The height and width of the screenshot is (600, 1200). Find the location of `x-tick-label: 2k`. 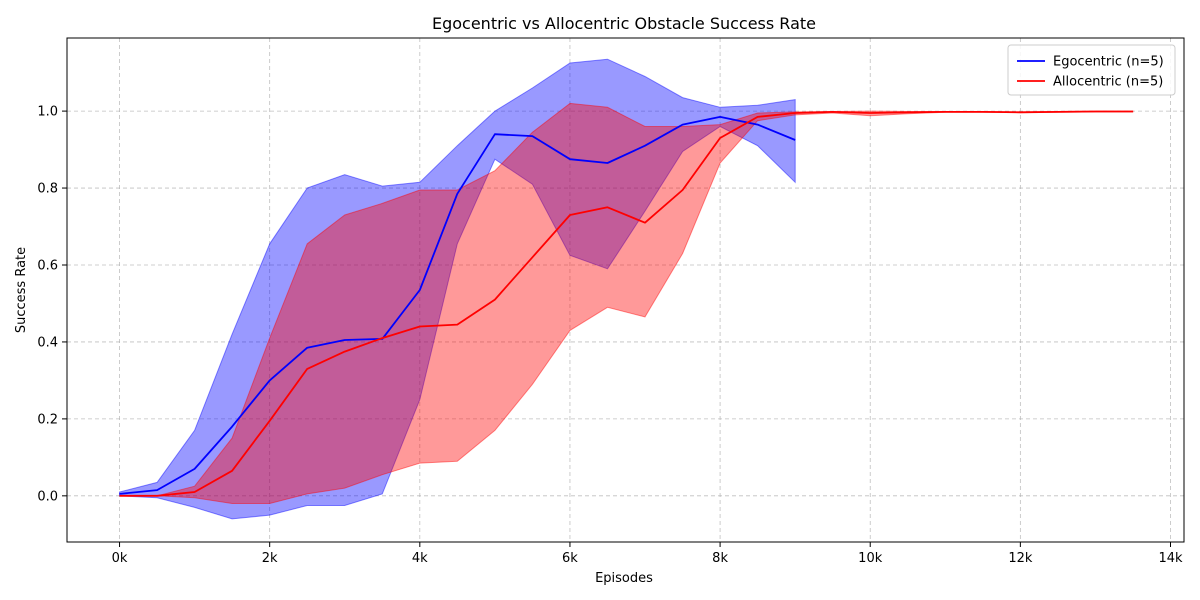

x-tick-label: 2k is located at coordinates (270, 558).